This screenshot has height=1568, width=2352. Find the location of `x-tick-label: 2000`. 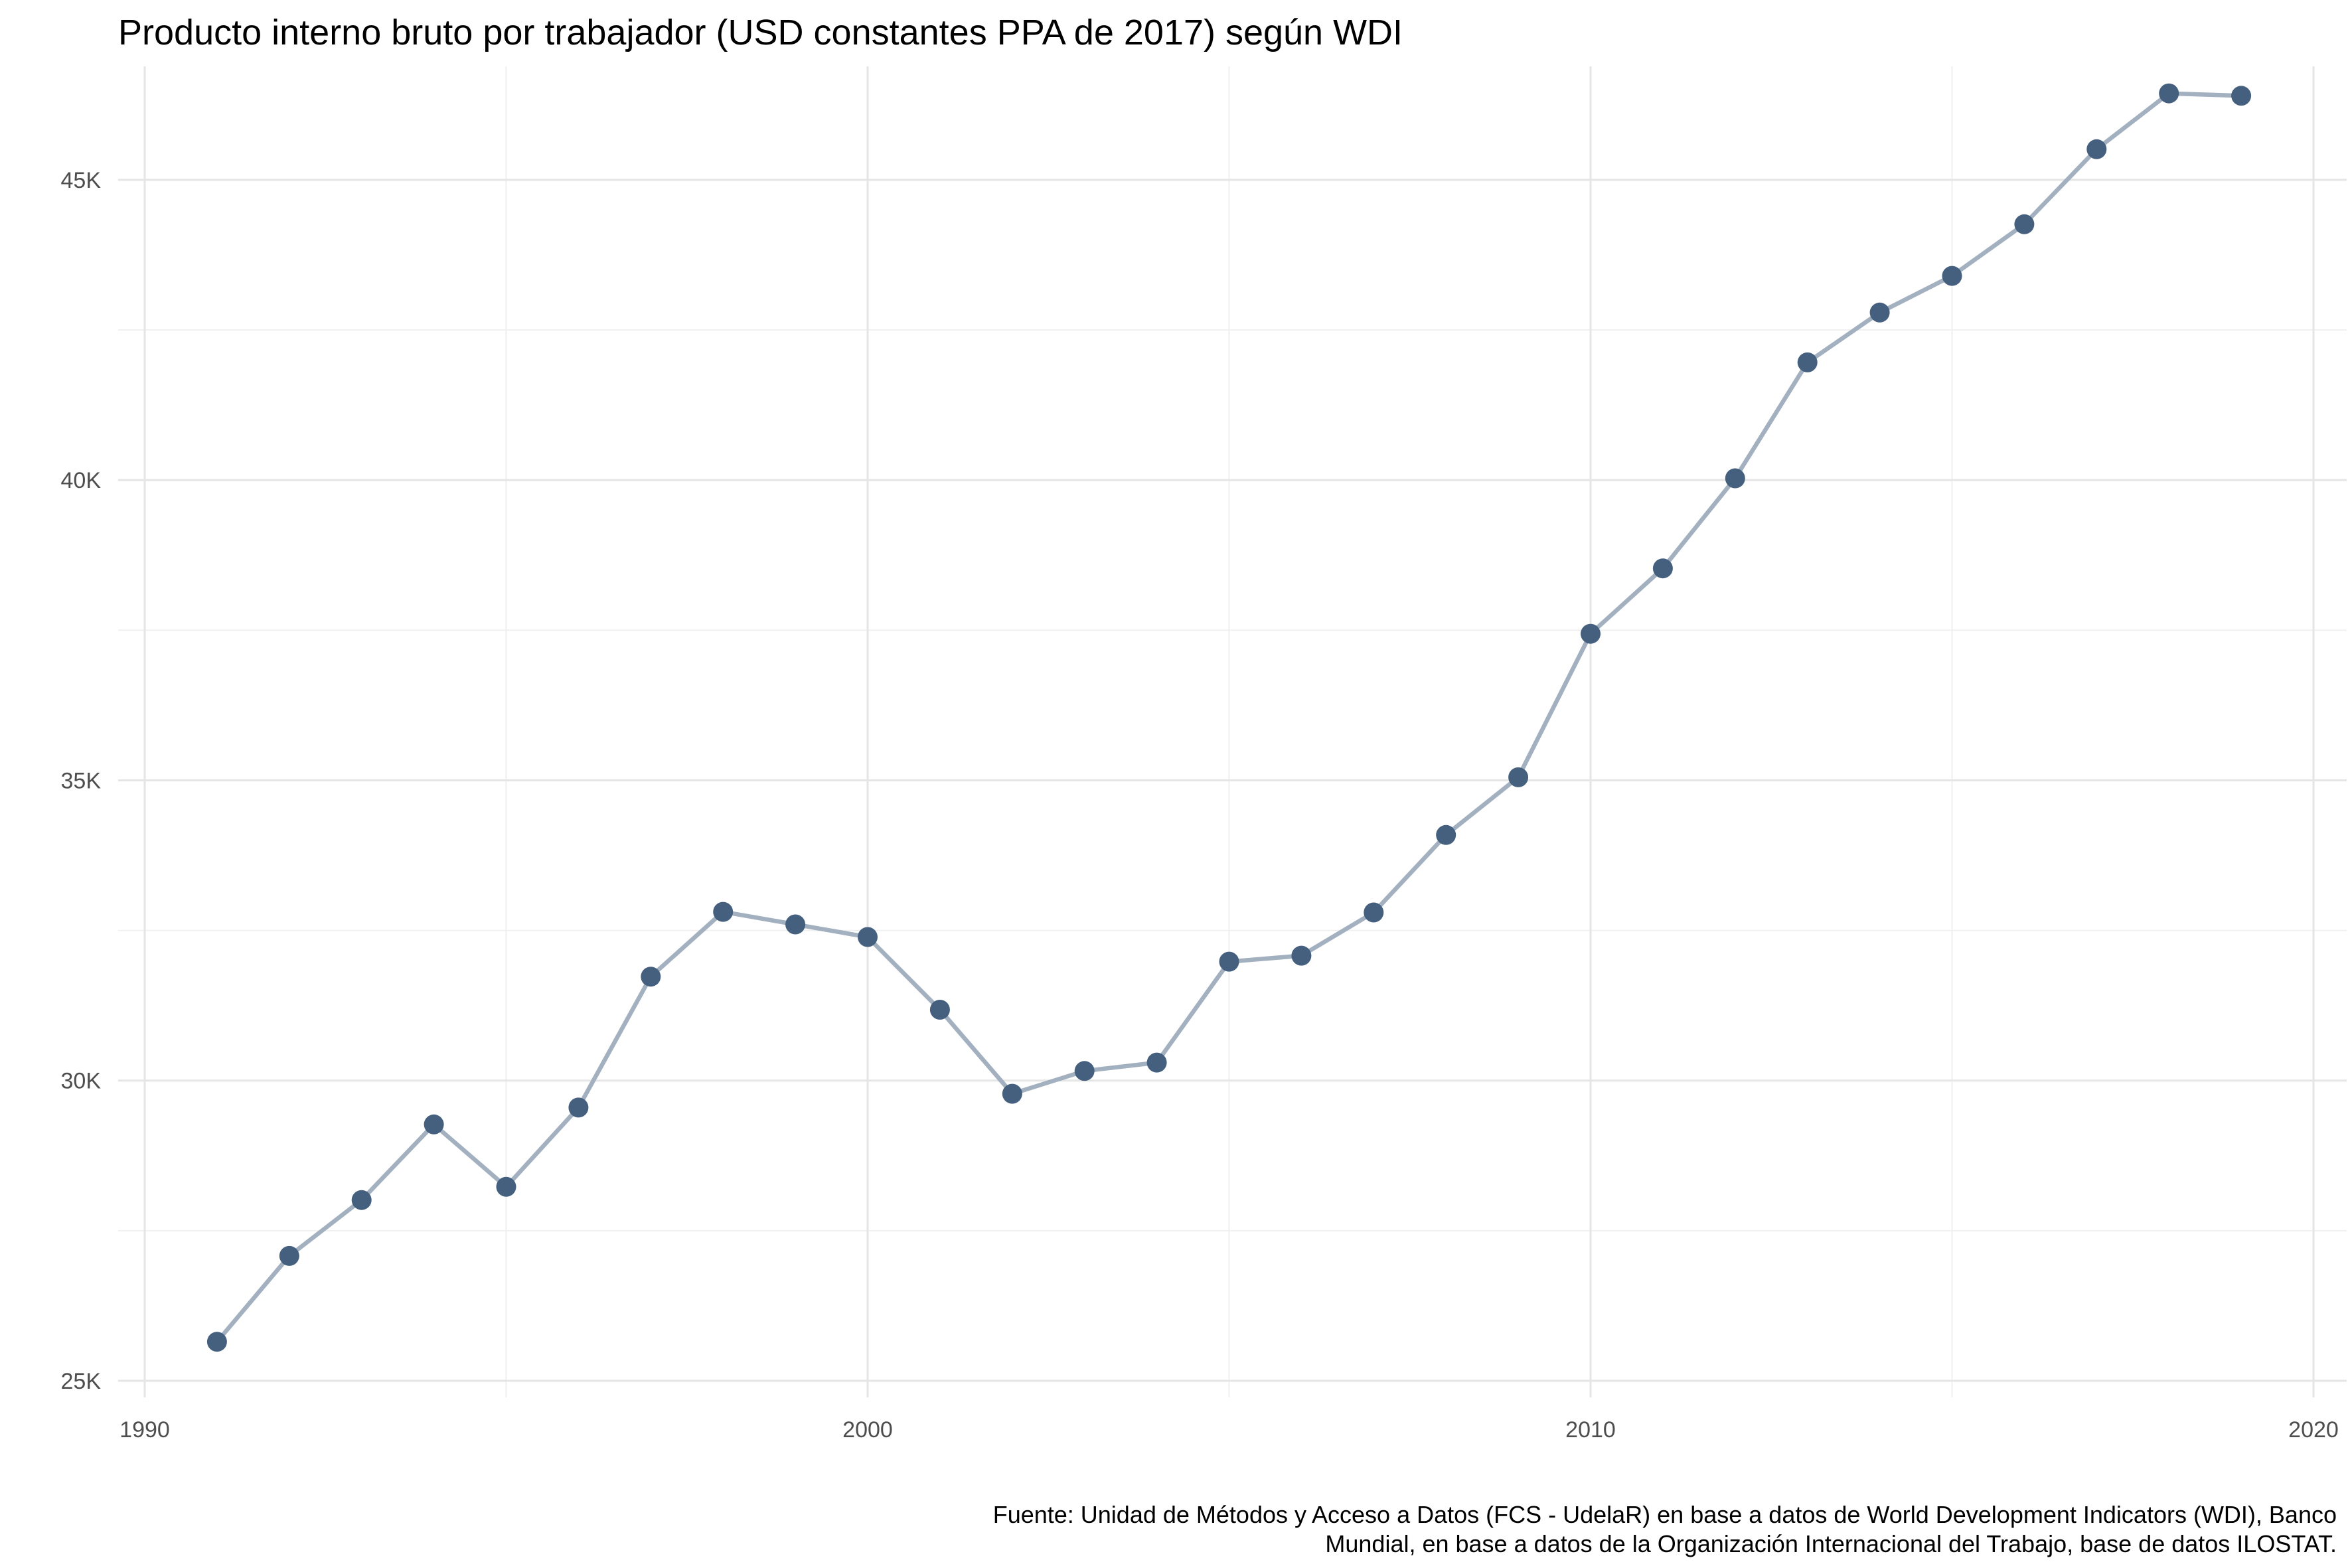

x-tick-label: 2000 is located at coordinates (867, 1430).